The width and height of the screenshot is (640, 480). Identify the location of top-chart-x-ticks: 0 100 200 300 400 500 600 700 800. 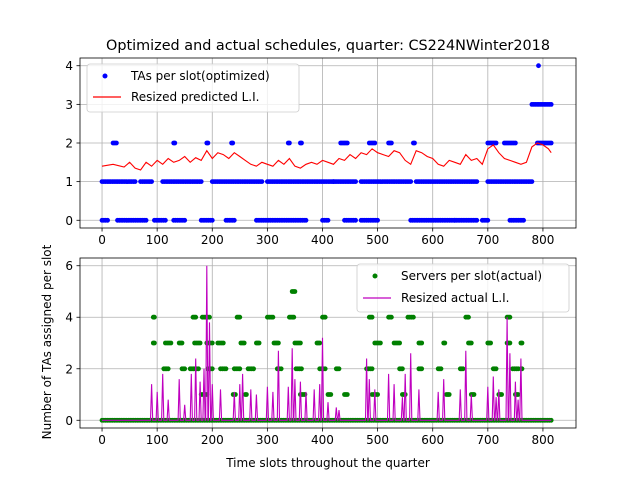
(326, 237).